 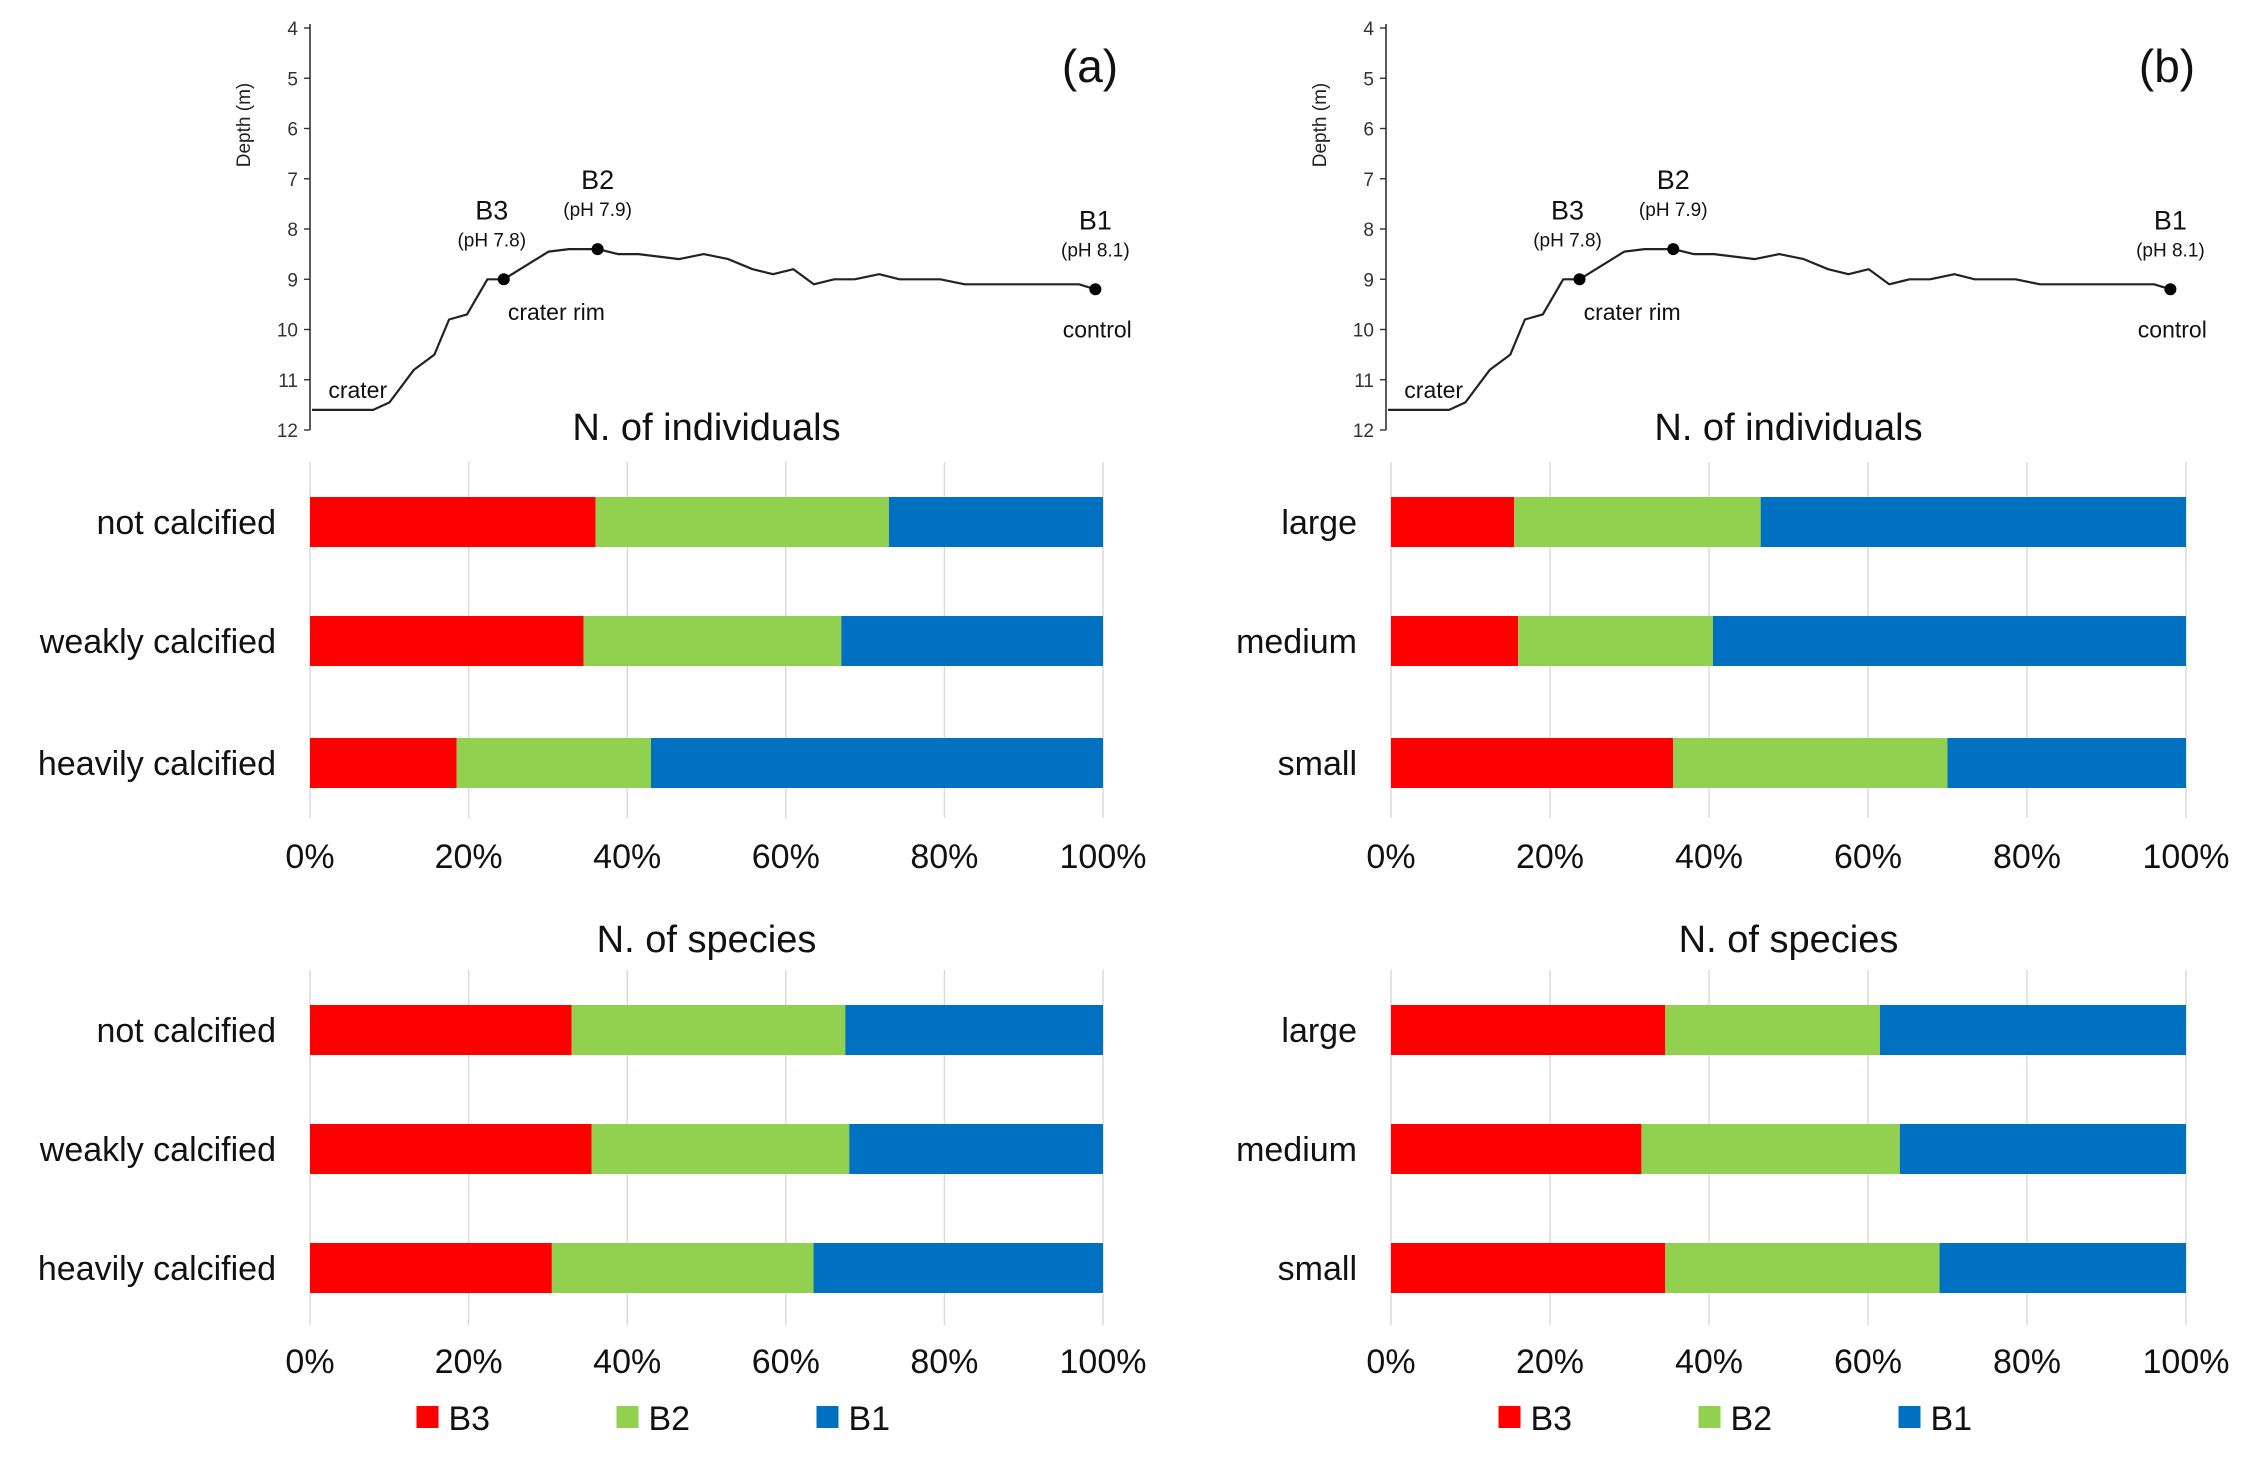 I want to click on profile-annotation: crater rim, so click(x=556, y=312).